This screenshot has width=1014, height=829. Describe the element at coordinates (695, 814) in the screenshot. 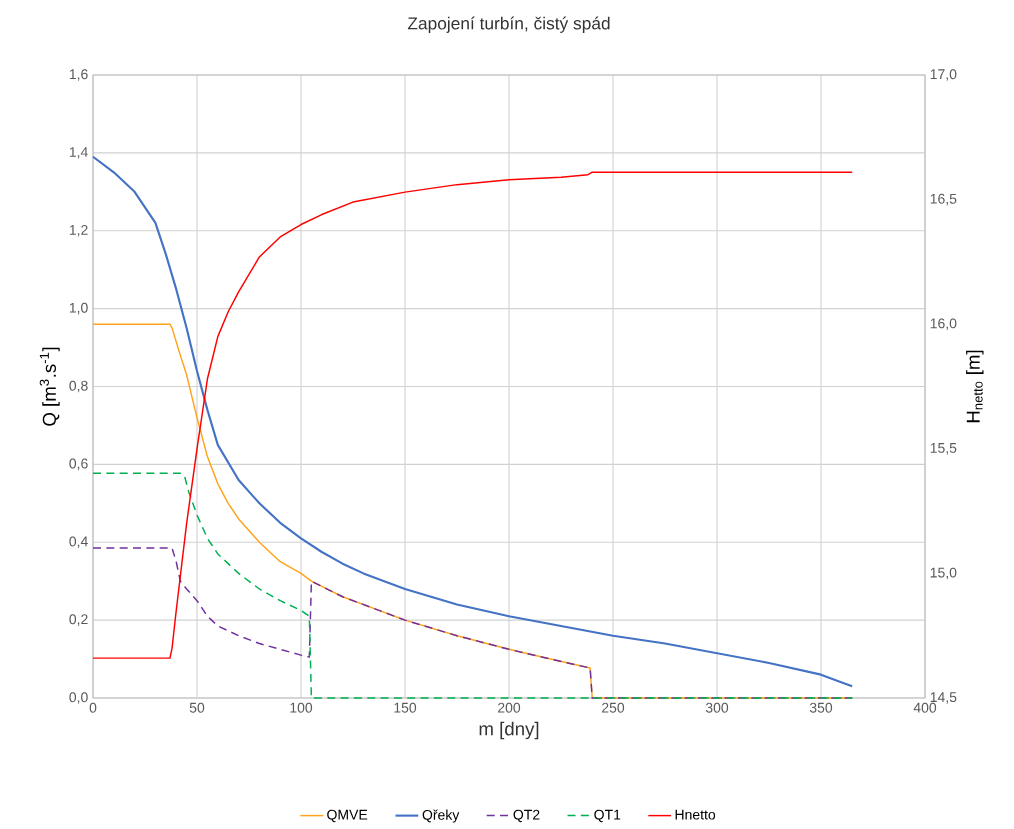

I see `legend-label: Hnetto` at that location.